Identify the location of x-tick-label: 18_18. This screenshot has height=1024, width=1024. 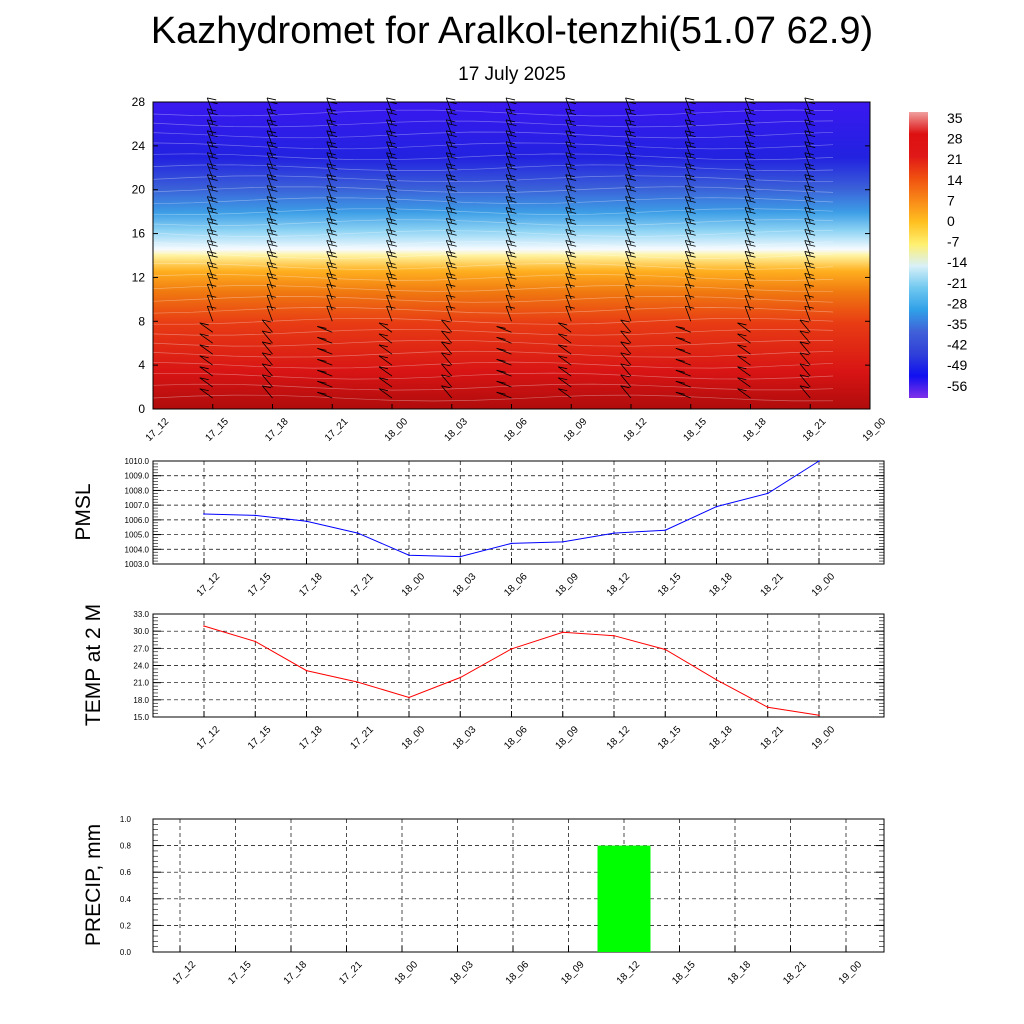
(740, 973).